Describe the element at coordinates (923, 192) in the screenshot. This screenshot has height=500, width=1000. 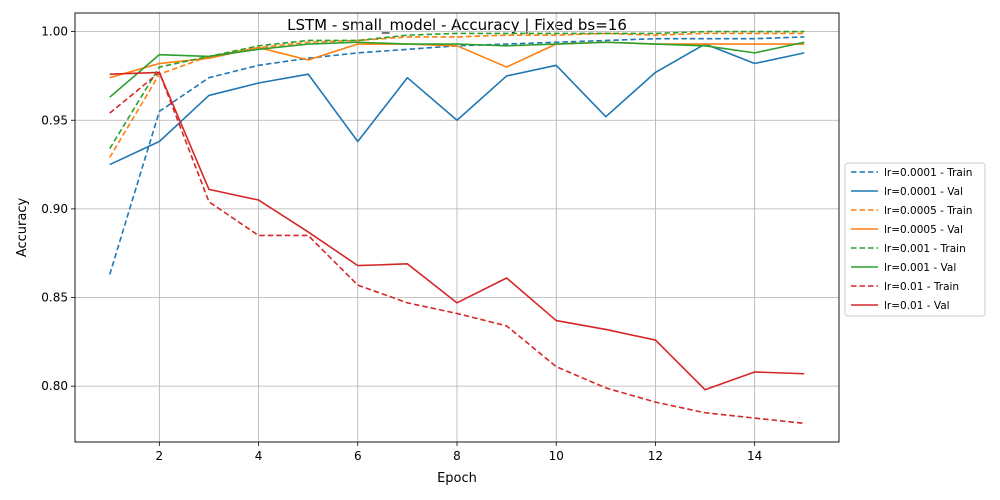
I see `legend-label: lr=0.0001 - Val` at that location.